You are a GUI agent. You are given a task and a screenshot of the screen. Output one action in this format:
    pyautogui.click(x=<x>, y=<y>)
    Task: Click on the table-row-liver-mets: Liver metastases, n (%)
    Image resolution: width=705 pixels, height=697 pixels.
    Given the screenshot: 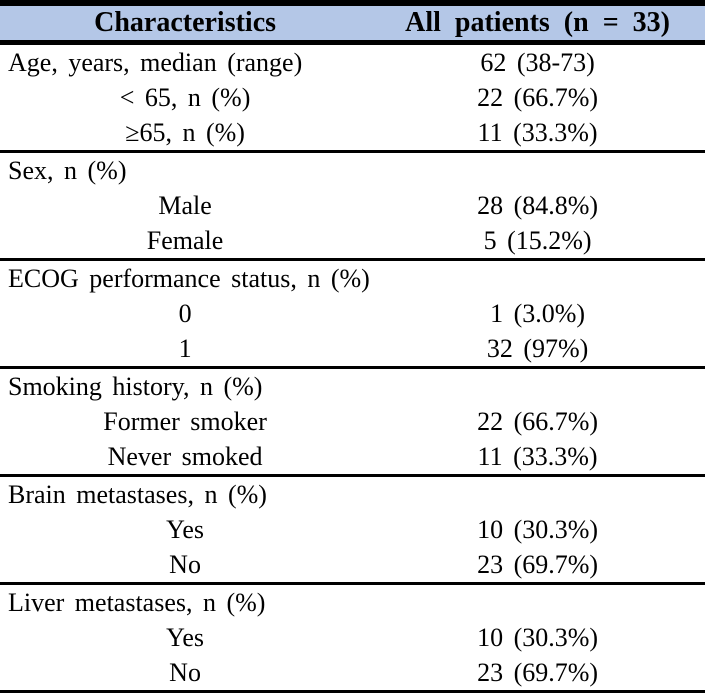 What is the action you would take?
    pyautogui.click(x=352, y=602)
    